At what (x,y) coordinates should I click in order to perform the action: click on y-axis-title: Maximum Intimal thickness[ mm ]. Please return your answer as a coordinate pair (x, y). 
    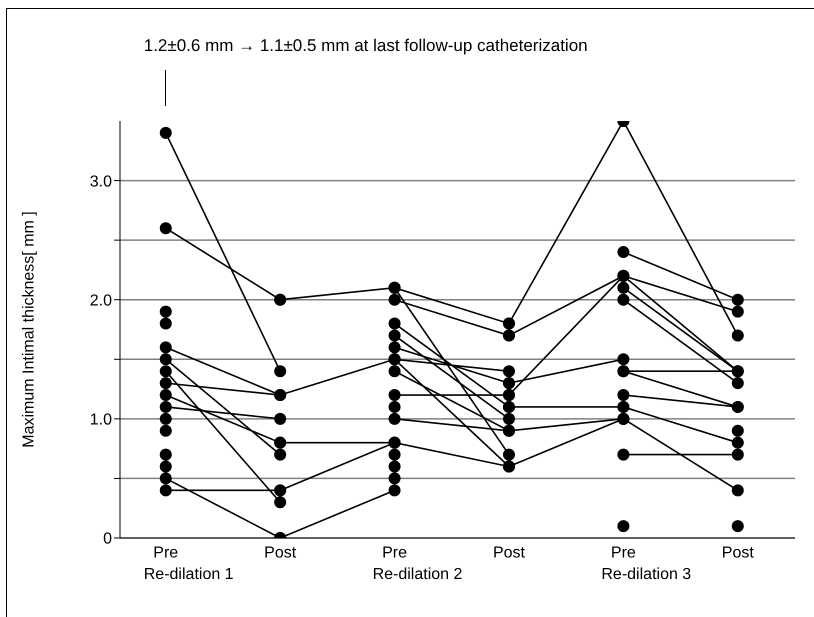
    Looking at the image, I should click on (29, 329).